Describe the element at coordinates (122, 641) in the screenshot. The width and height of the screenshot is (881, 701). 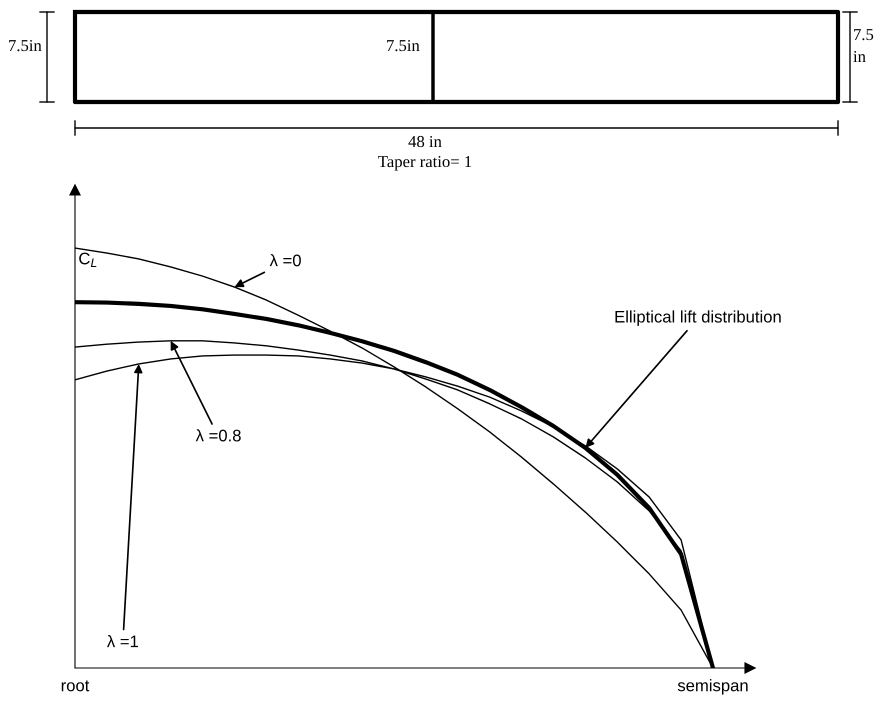
I see `annotation: λ =1` at that location.